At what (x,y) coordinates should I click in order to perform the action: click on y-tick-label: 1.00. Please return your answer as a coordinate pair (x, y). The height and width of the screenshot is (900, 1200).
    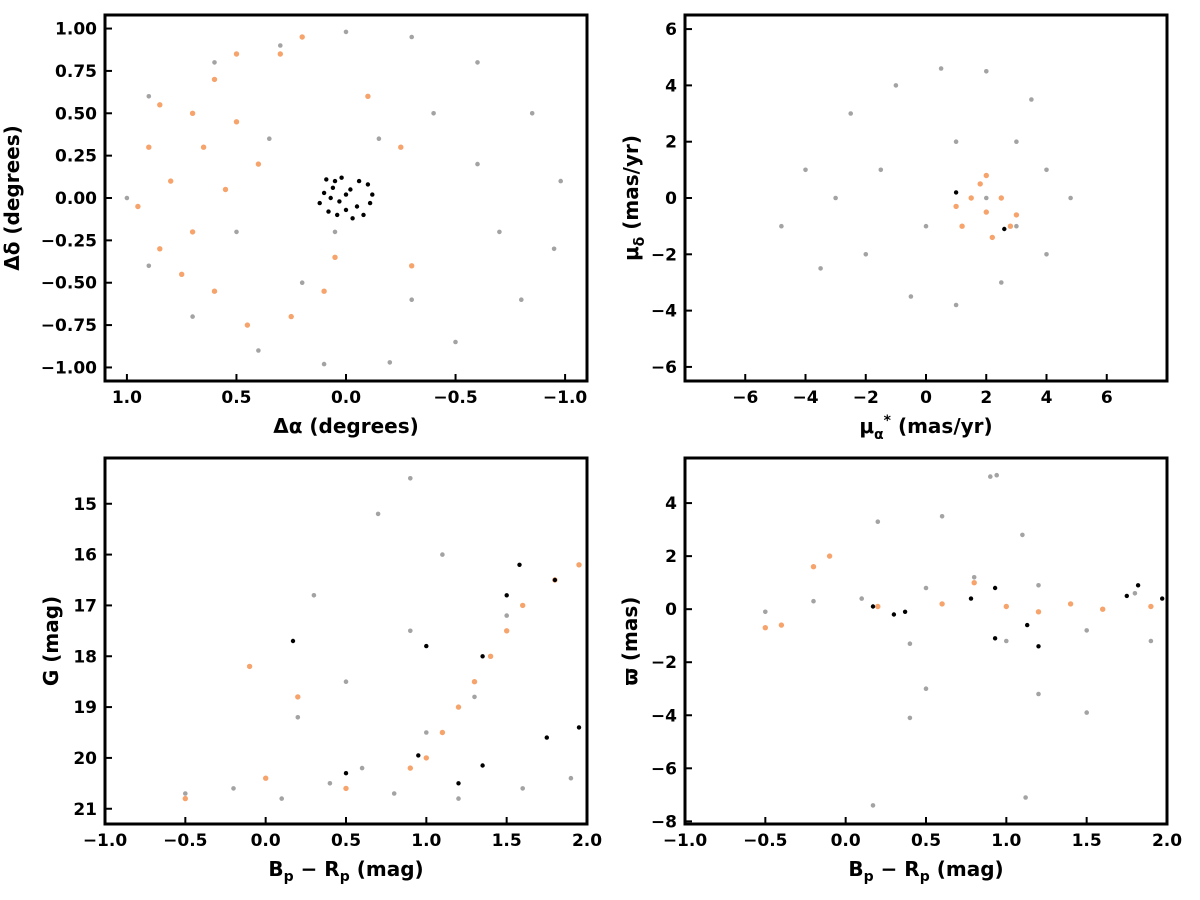
    Looking at the image, I should click on (76, 30).